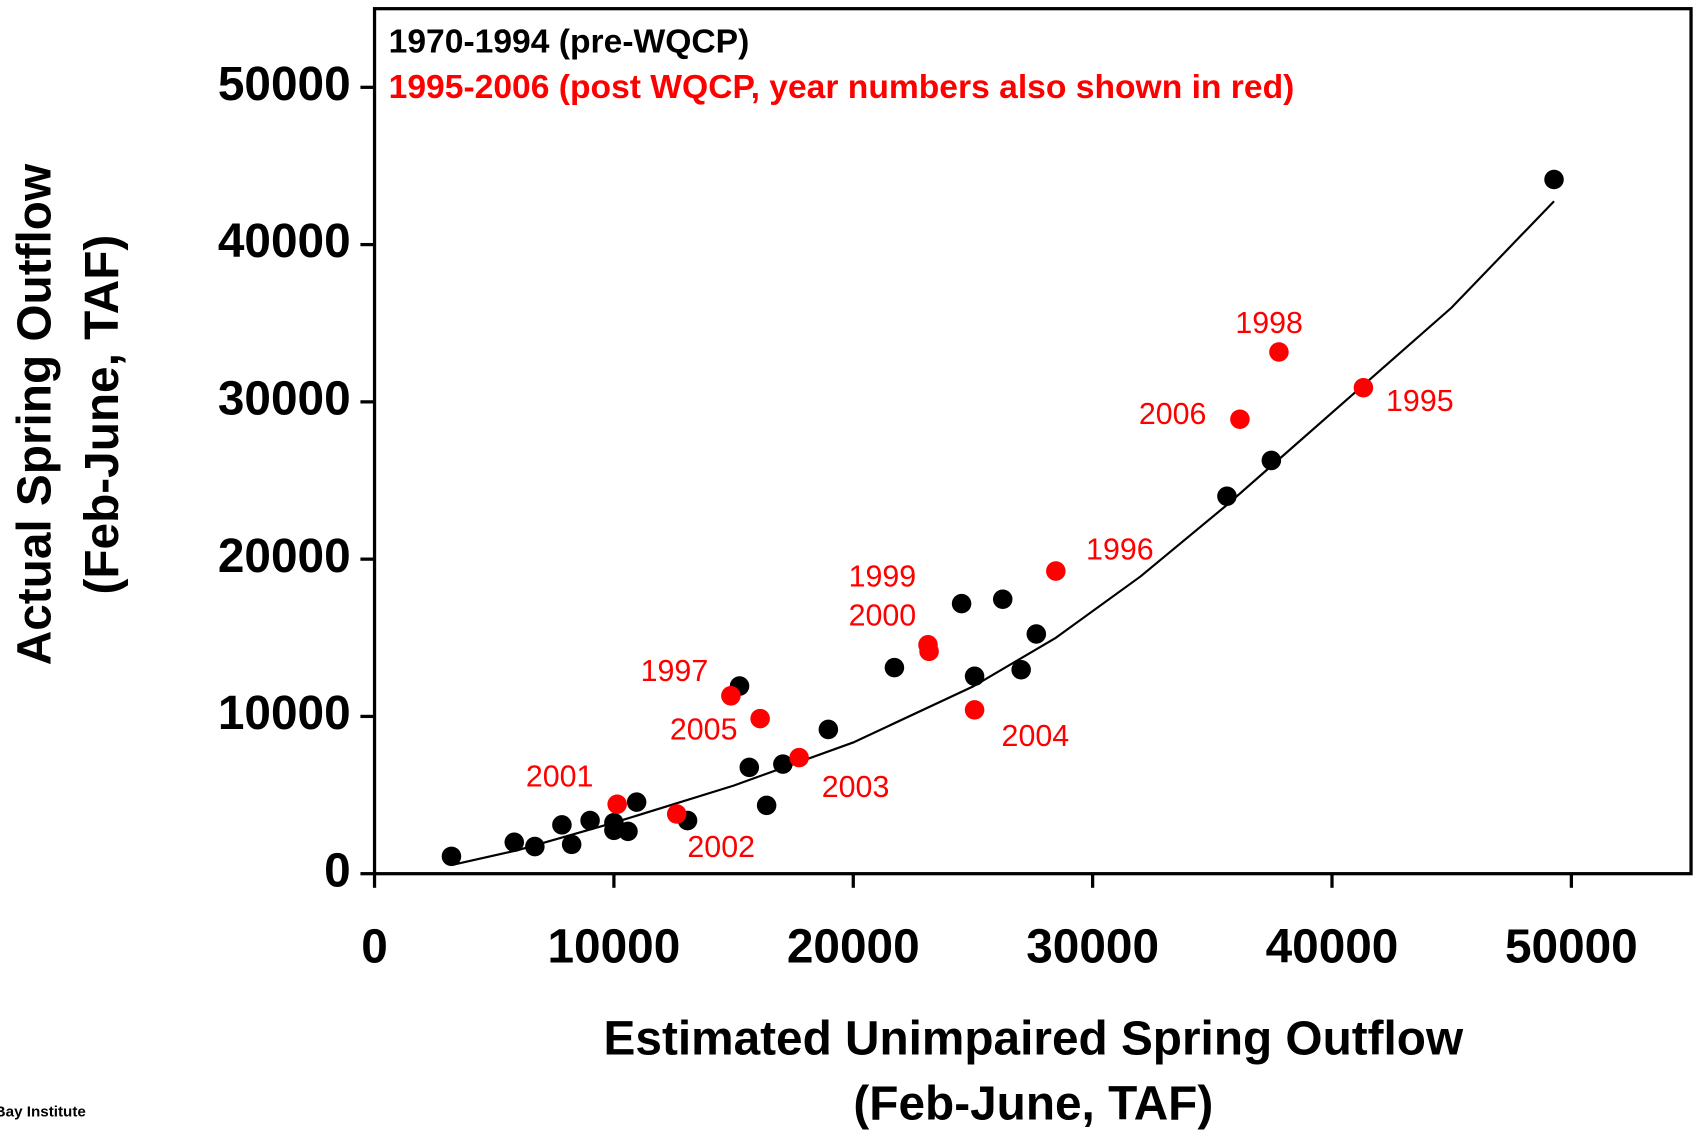 This screenshot has height=1132, width=1702. I want to click on x-tick-label: 50000, so click(1571, 946).